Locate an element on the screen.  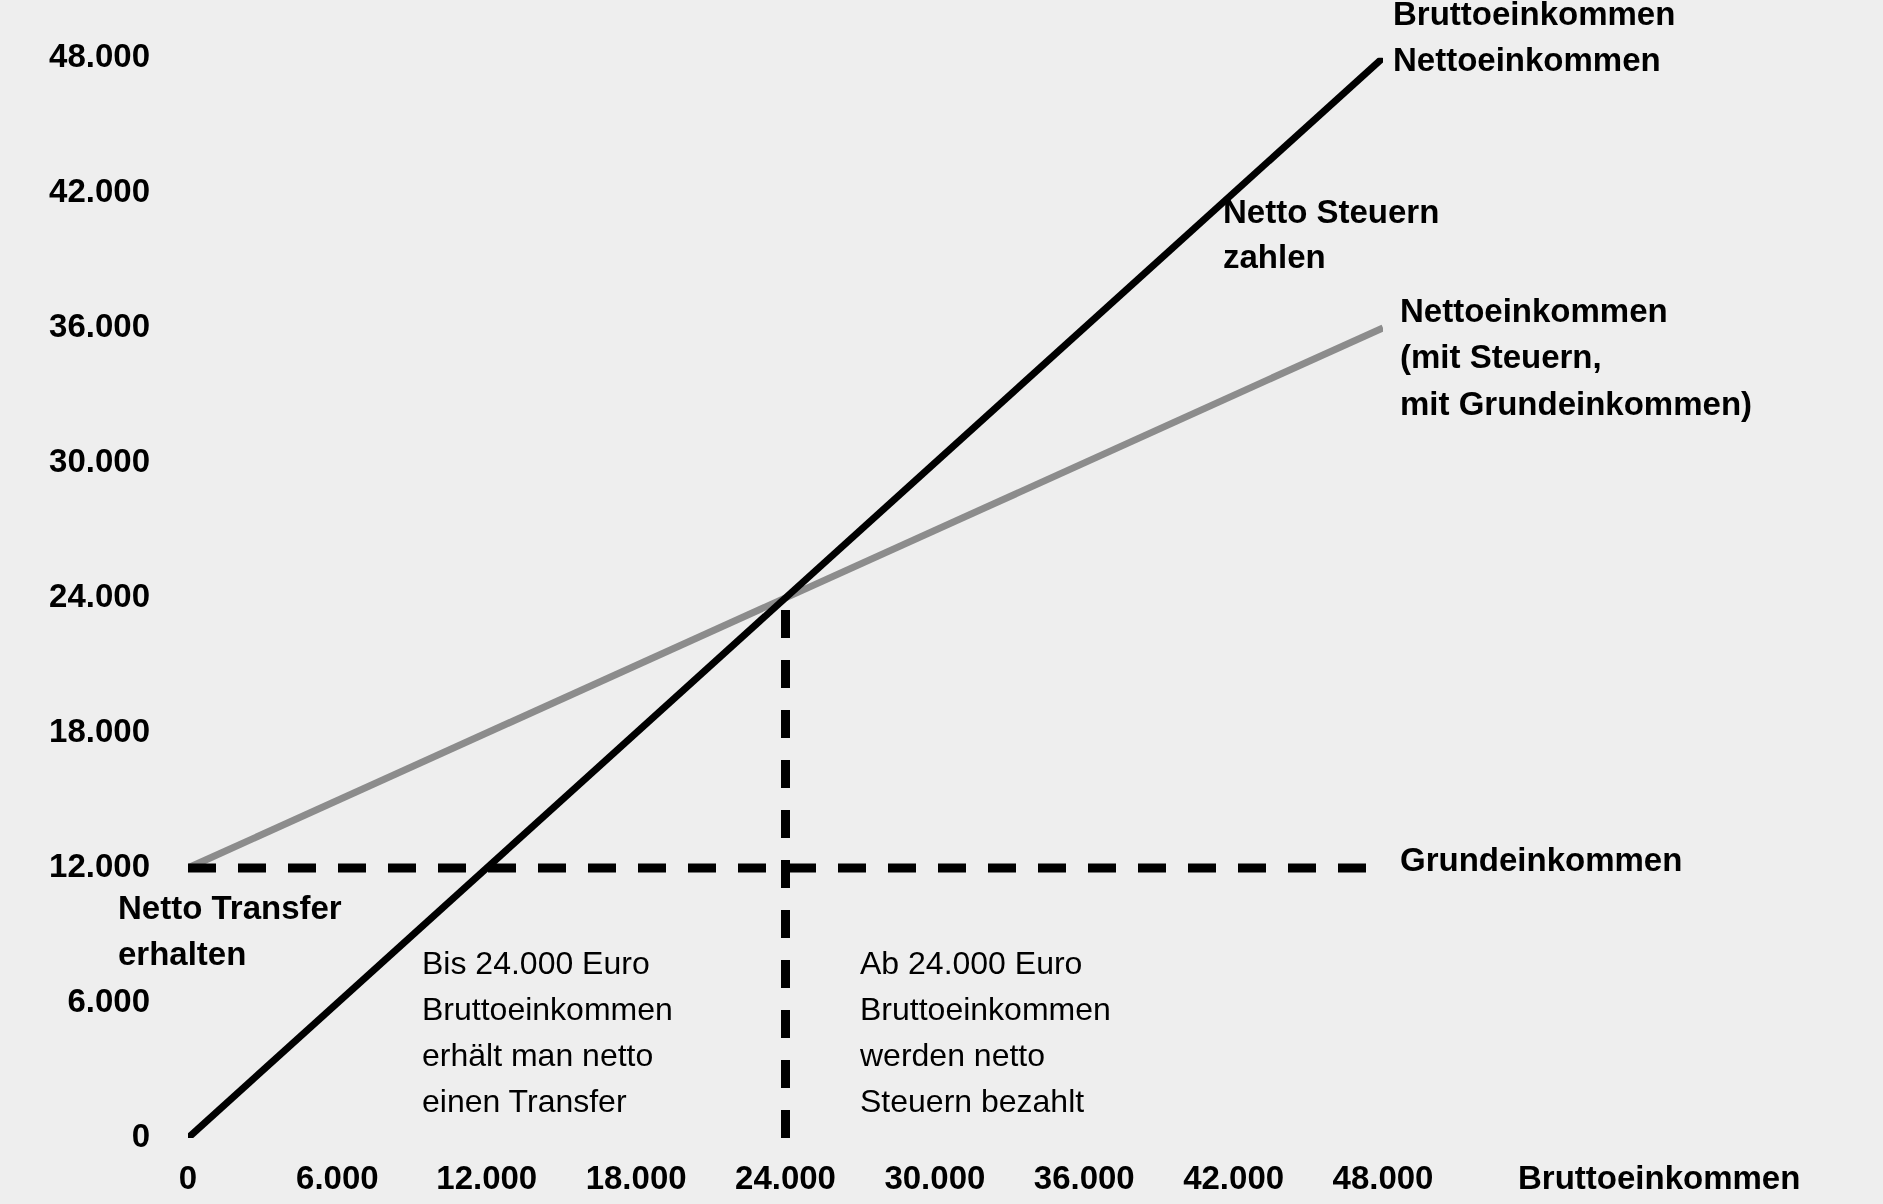
x-tick-label: 36.000 is located at coordinates (1084, 1177).